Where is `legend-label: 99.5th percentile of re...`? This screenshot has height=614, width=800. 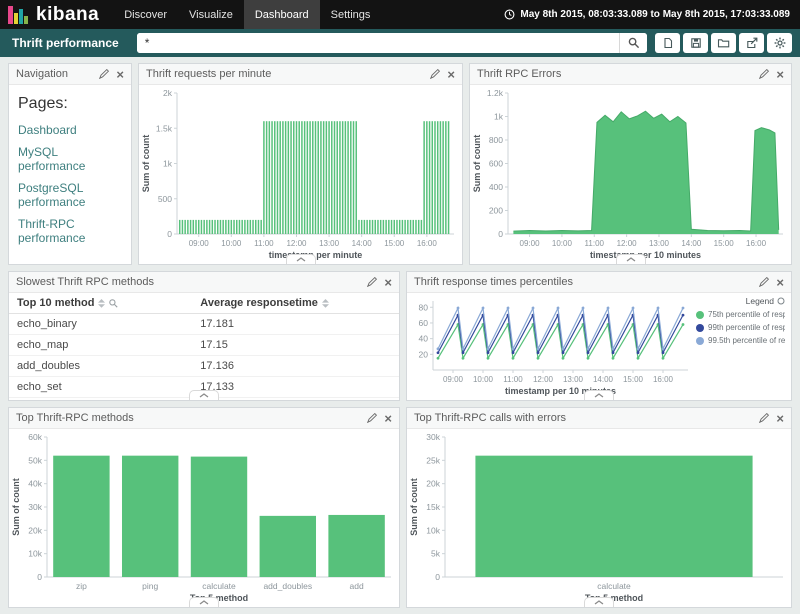
legend-label: 99.5th percentile of re... is located at coordinates (746, 340).